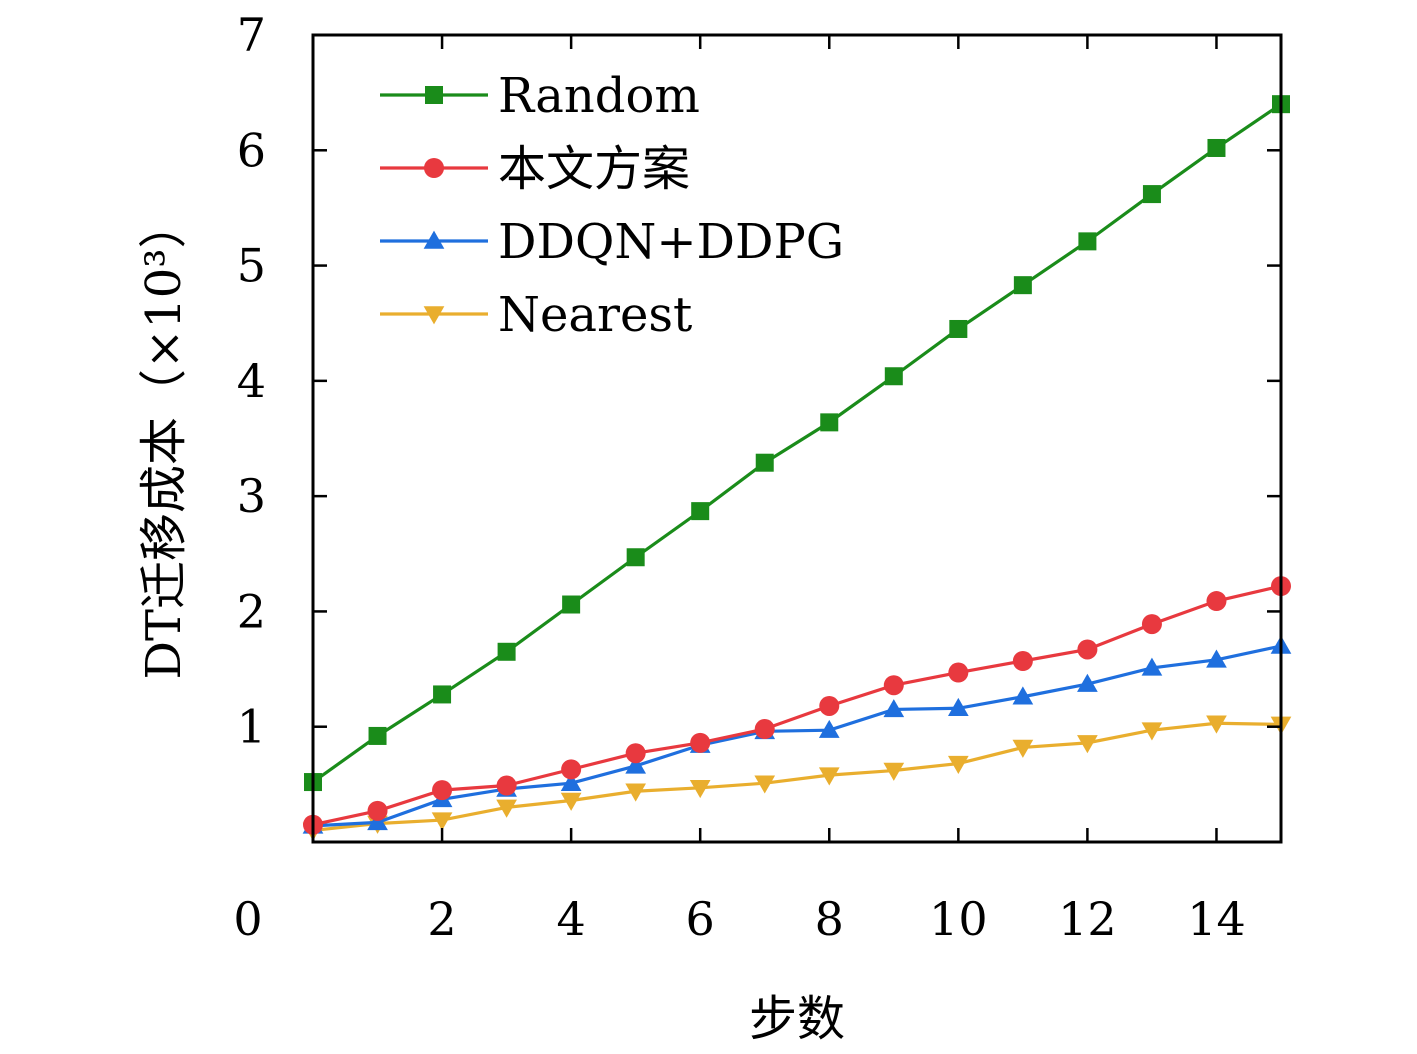 The image size is (1417, 1054). What do you see at coordinates (251, 266) in the screenshot?
I see `y-tick-label: 5` at bounding box center [251, 266].